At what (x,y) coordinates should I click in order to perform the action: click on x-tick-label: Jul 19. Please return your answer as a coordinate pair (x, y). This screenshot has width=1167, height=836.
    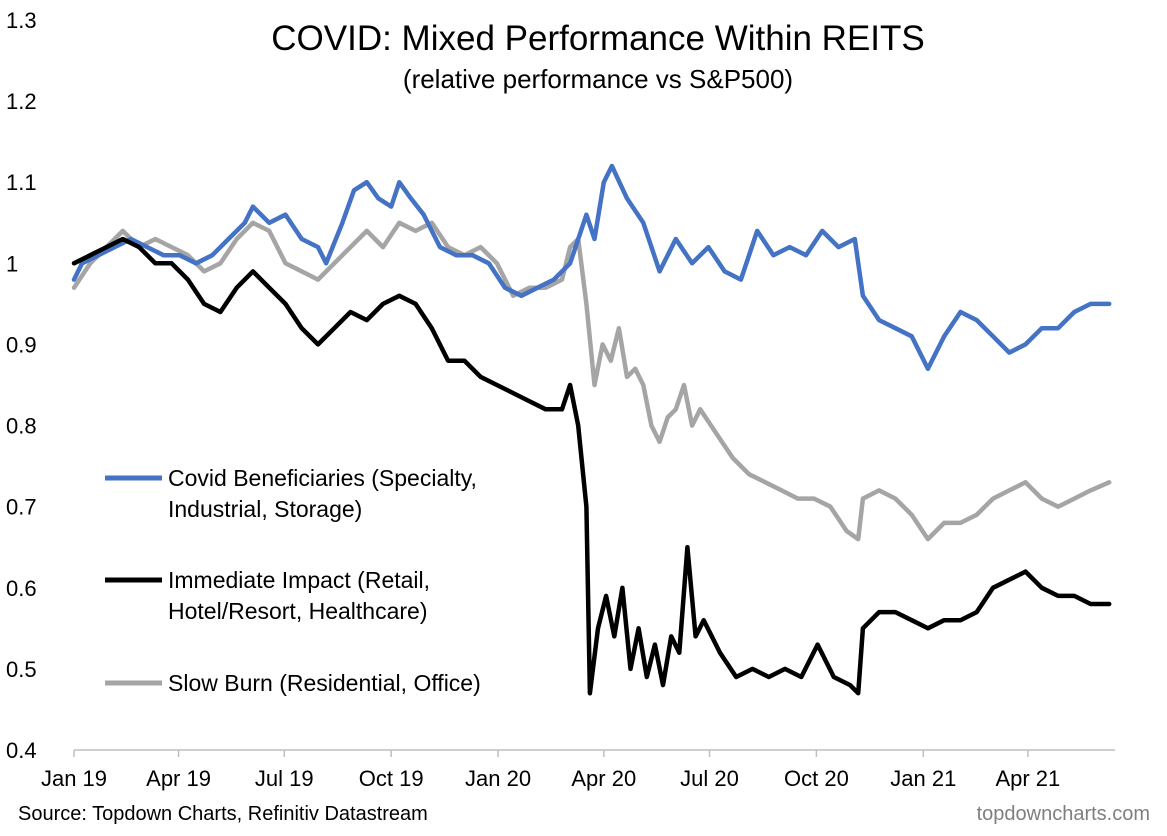
    Looking at the image, I should click on (284, 778).